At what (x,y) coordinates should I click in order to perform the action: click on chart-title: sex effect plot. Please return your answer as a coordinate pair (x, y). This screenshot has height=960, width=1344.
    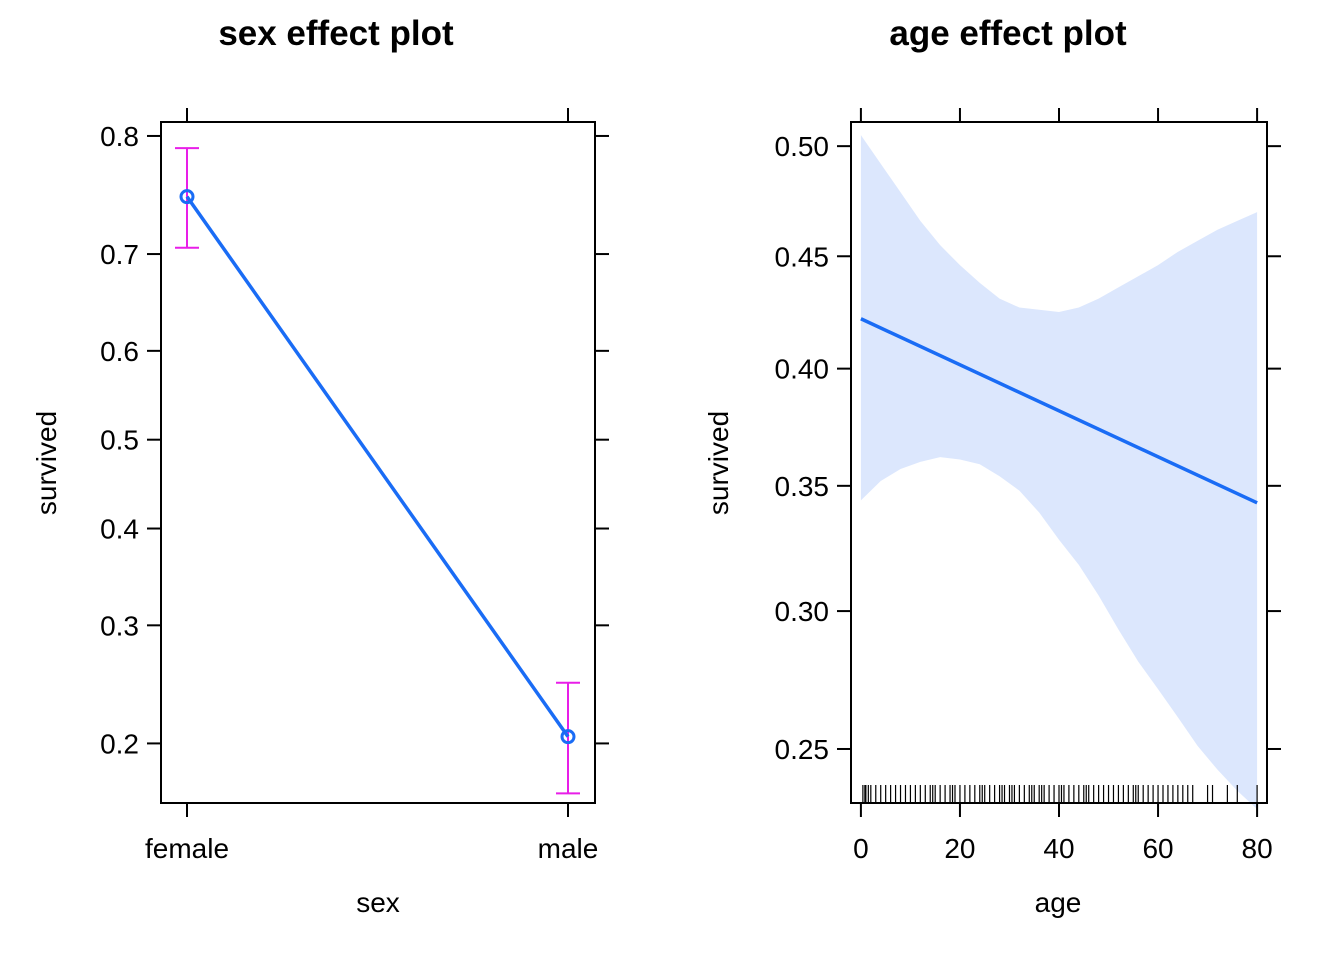
    Looking at the image, I should click on (336, 33).